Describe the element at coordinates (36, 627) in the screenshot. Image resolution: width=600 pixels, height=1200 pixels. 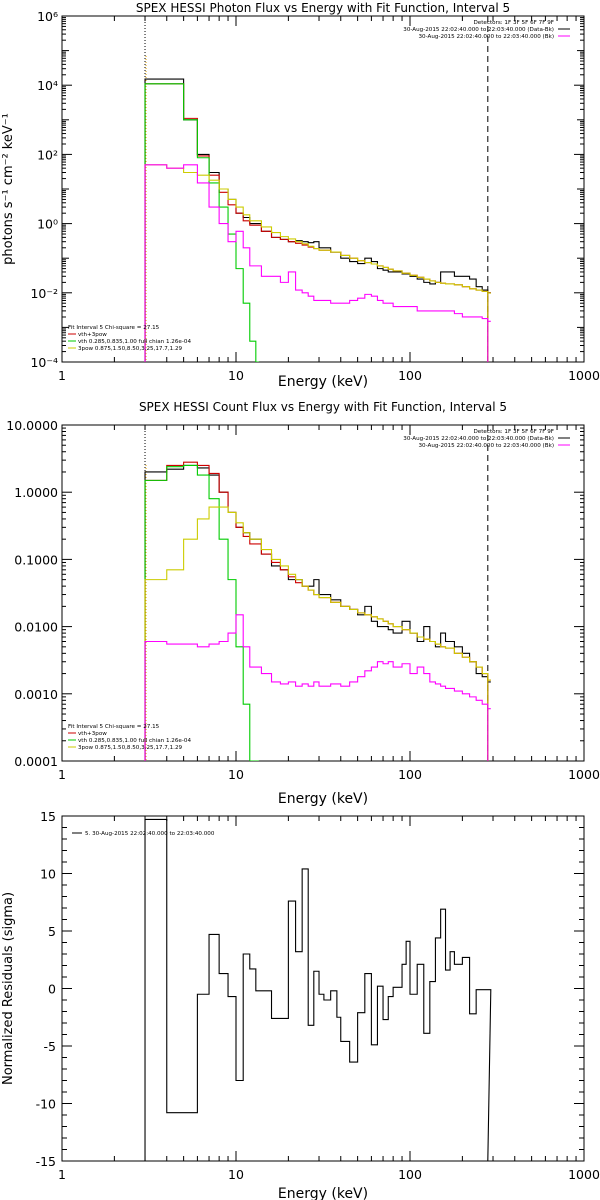
I see `y-tick-label: 0.0100` at that location.